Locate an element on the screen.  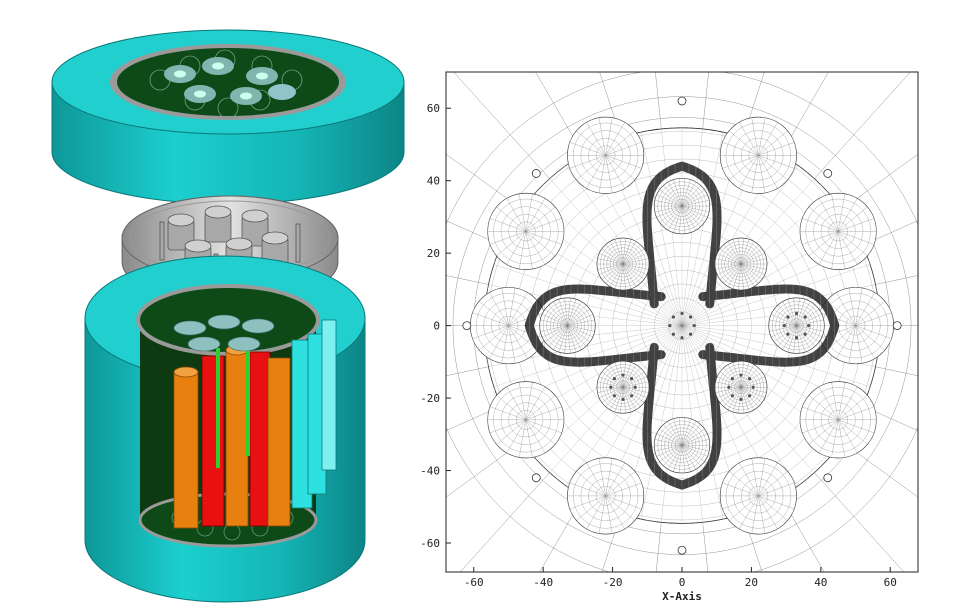
x-tick-label: 40 is located at coordinates (820, 582).